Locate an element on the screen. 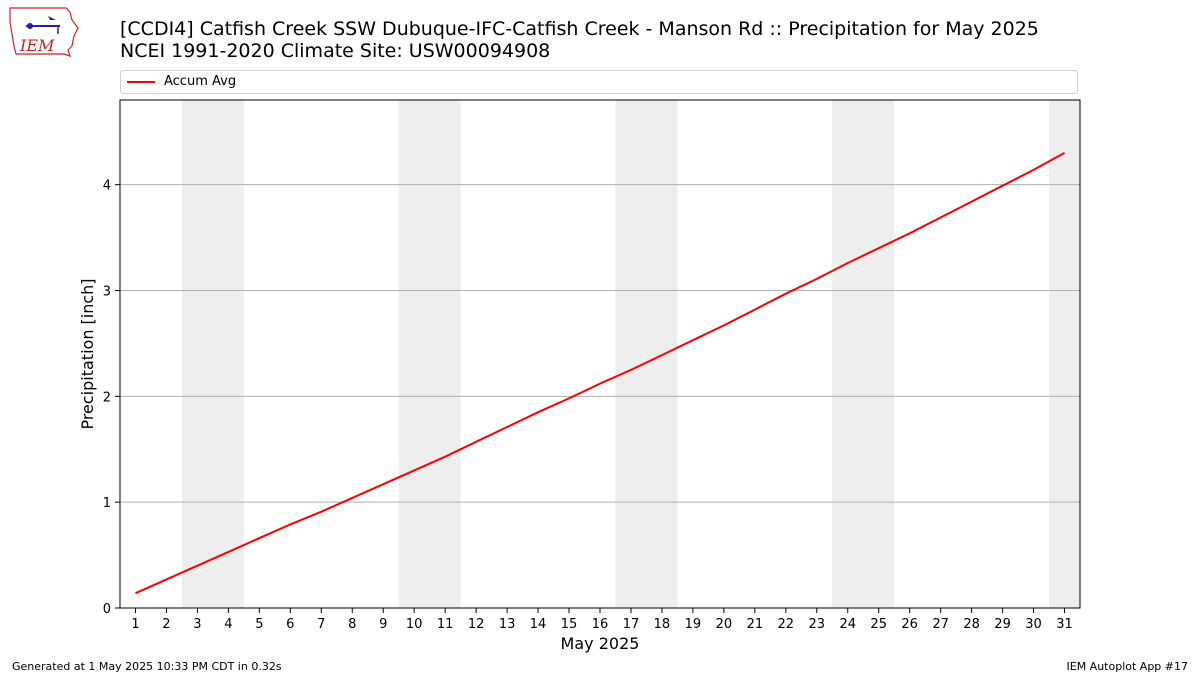 The image size is (1200, 675). x-tick-label: 5 is located at coordinates (259, 624).